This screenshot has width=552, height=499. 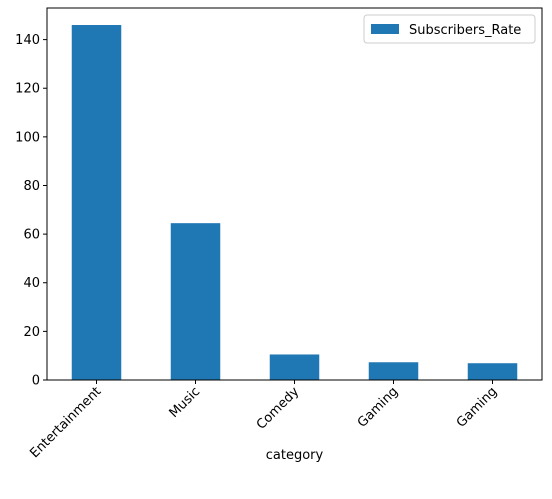 What do you see at coordinates (465, 30) in the screenshot?
I see `legend-label: Subscribers_Rate` at bounding box center [465, 30].